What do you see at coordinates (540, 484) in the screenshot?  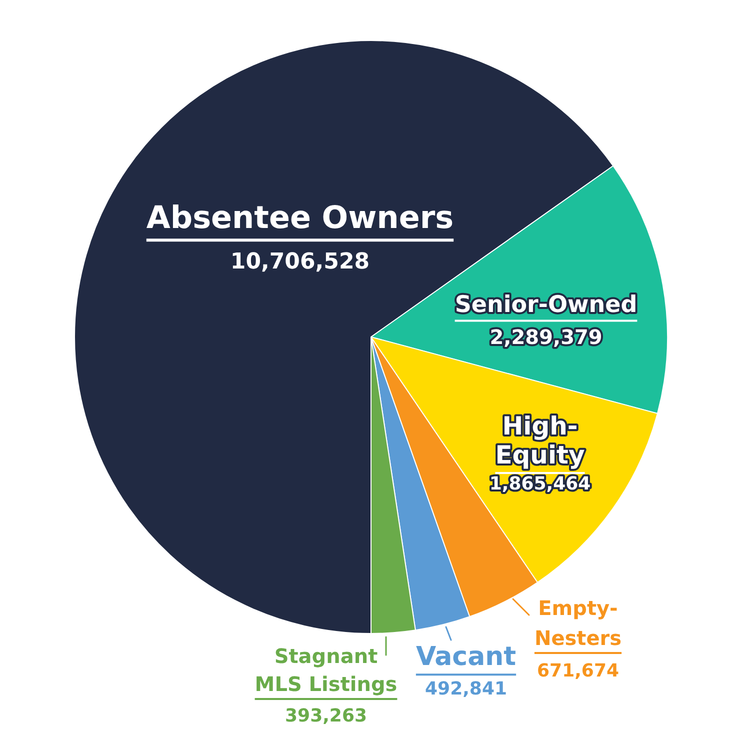 I see `data-label: 1,865,464` at bounding box center [540, 484].